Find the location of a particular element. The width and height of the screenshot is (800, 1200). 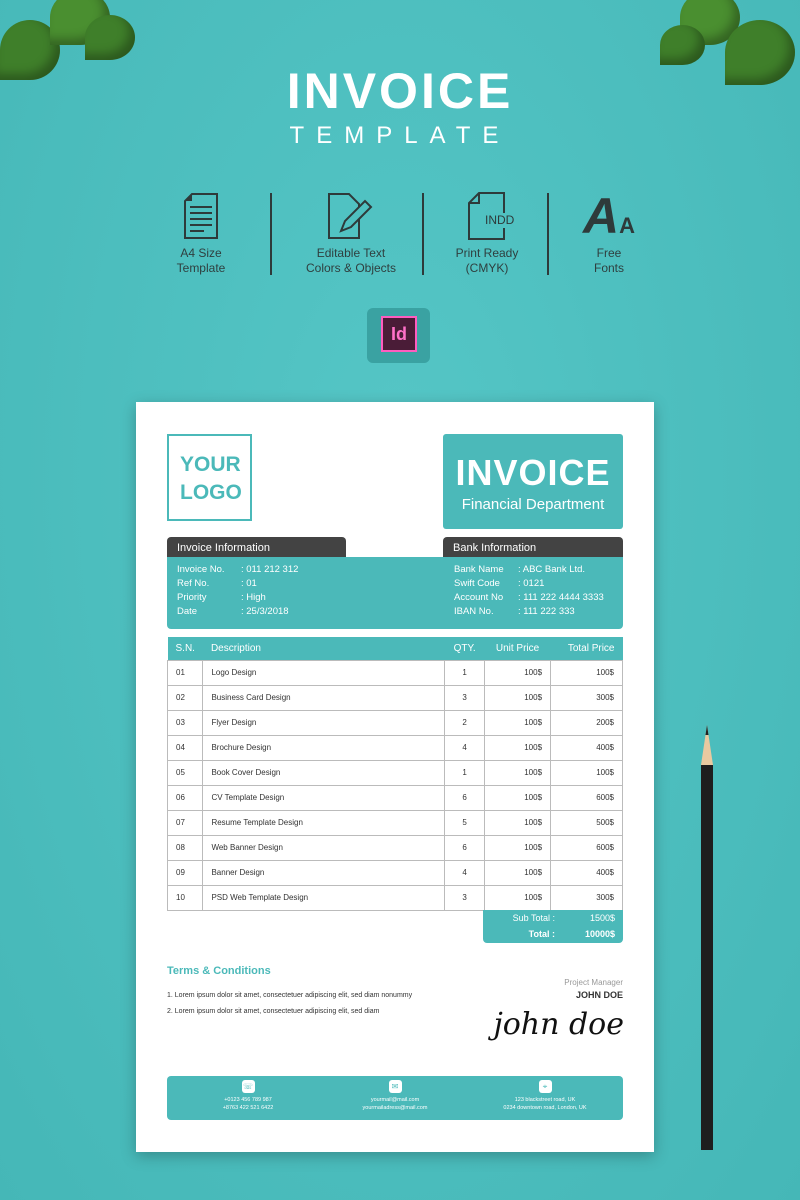

row-description: Web Banner Design is located at coordinates (324, 847).